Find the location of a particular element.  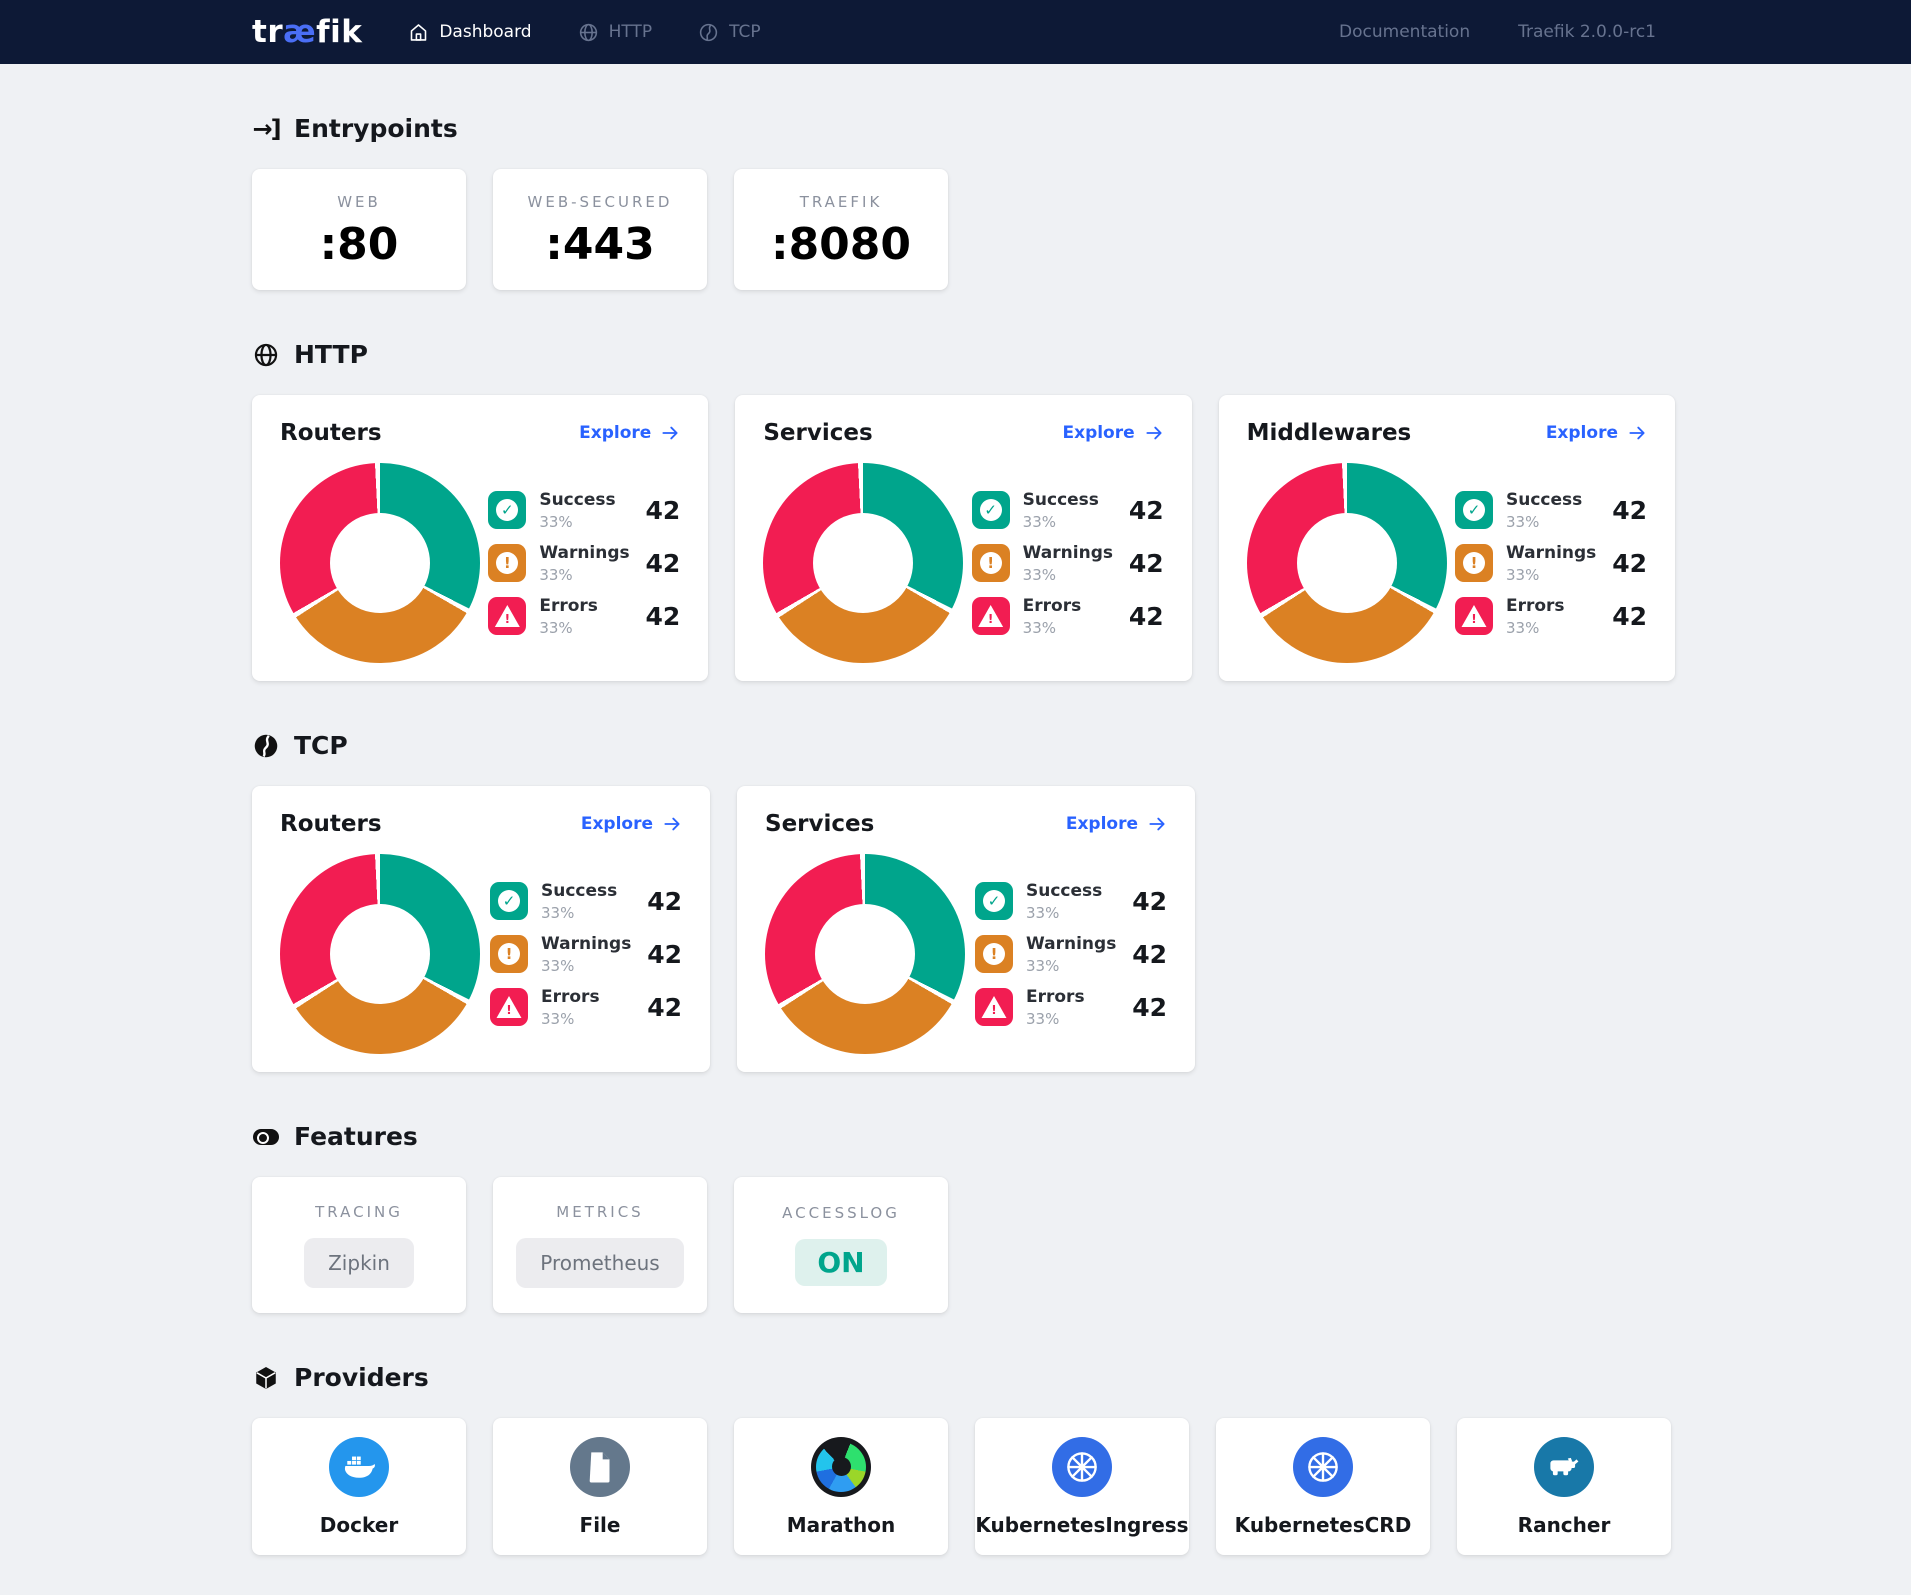

logo-ae: æ is located at coordinates (300, 32).